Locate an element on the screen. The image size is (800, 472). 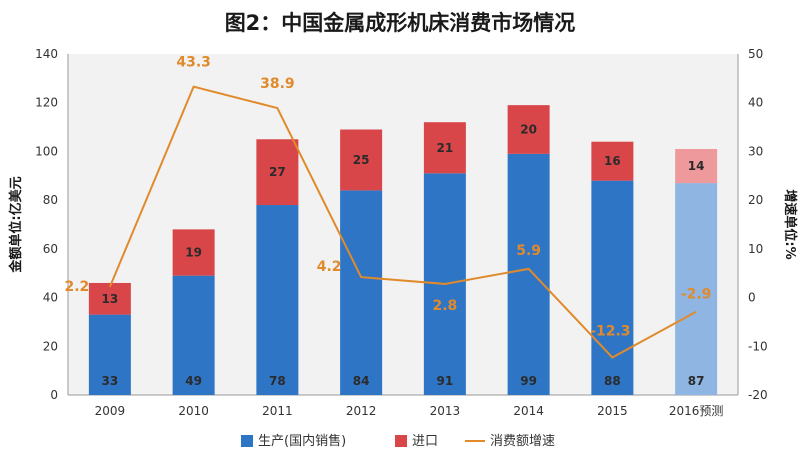
y-tick-label-left: 140 is located at coordinates (46, 54).